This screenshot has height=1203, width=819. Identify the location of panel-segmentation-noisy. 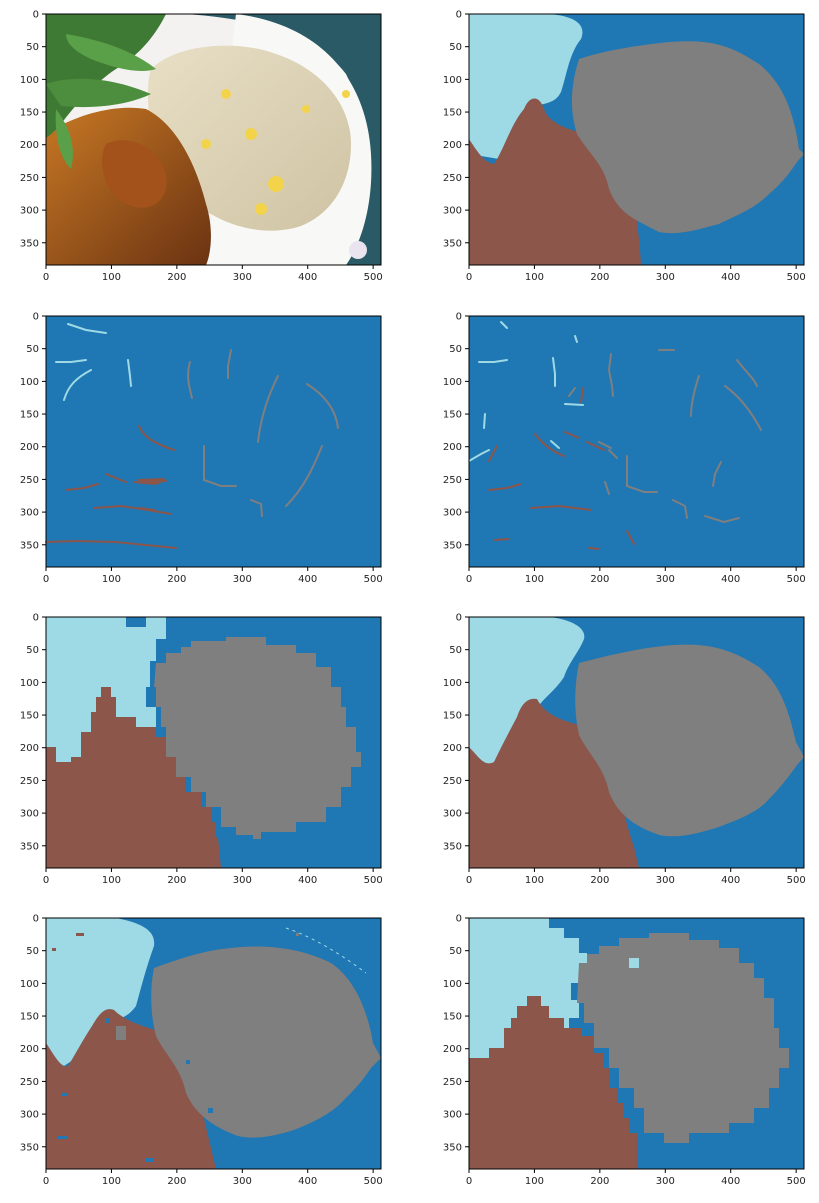
(213, 1043).